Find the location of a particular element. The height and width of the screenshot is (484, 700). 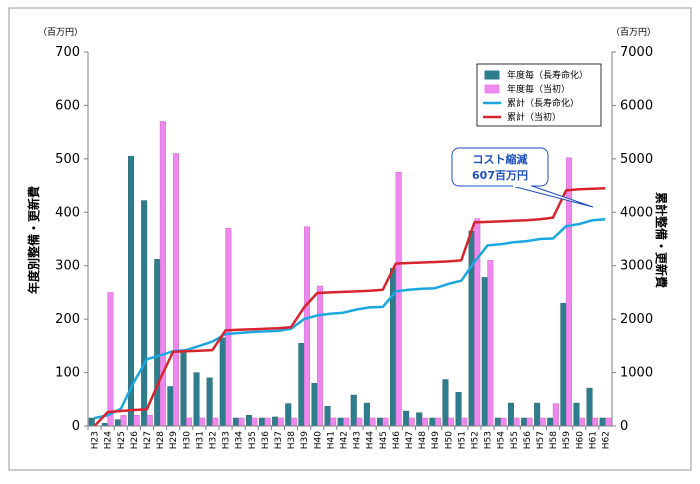

right-tick-label: 6000 is located at coordinates (636, 105).